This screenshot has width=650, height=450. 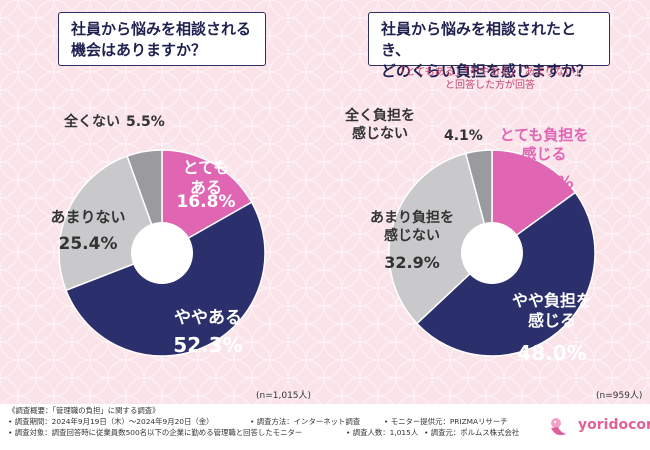 What do you see at coordinates (208, 318) in the screenshot?
I see `left-category-label-2: ややある` at bounding box center [208, 318].